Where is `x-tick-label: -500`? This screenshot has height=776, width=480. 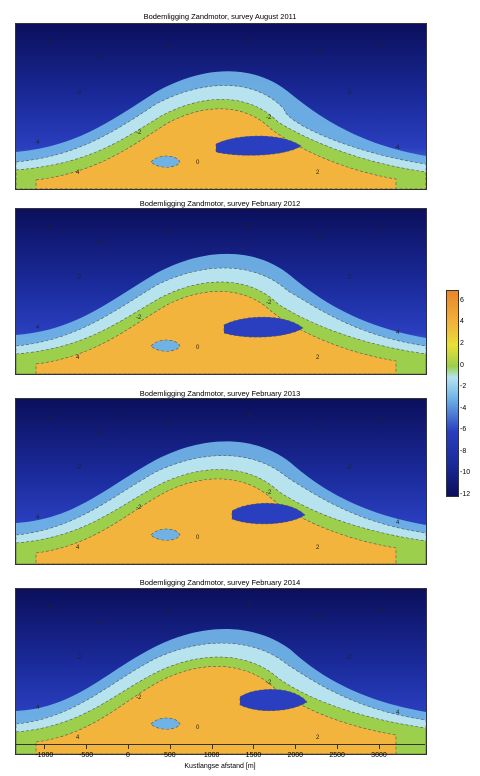
x-tick-label: -500 is located at coordinates (86, 755).